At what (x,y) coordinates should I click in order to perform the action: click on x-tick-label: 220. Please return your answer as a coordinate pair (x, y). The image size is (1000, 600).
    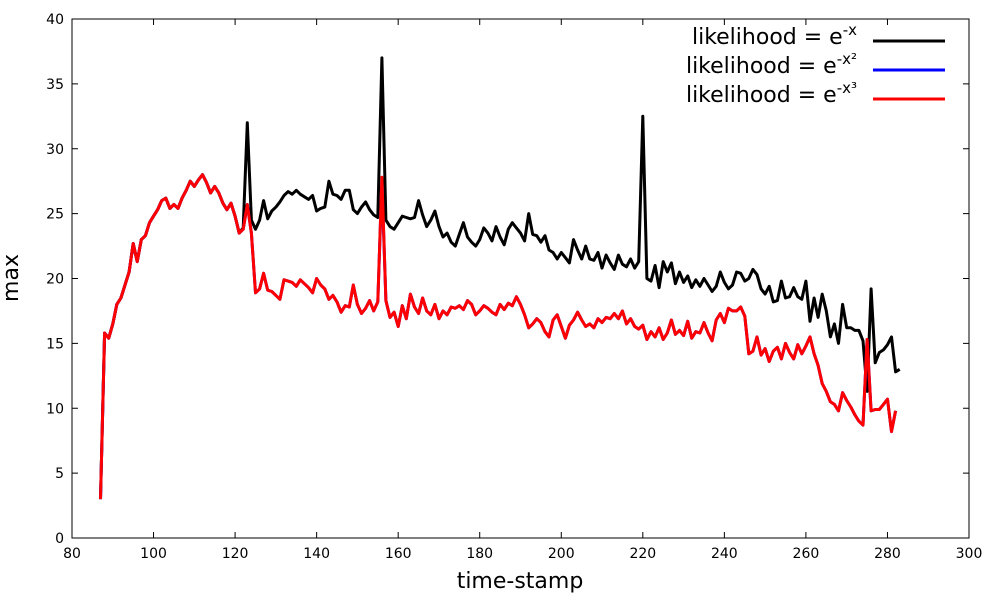
    Looking at the image, I should click on (642, 554).